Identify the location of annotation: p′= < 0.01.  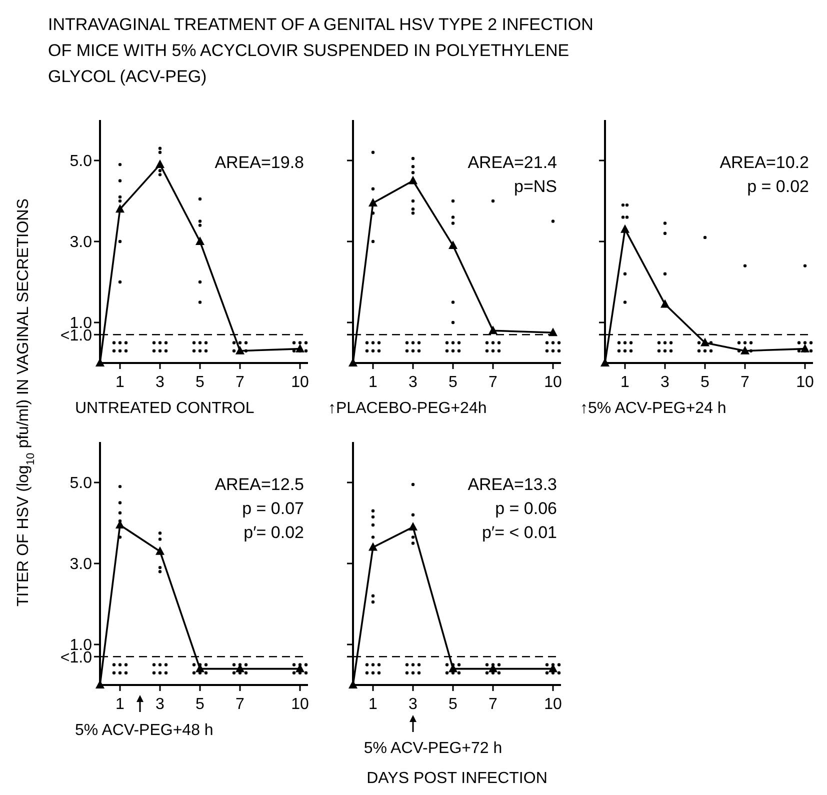
(519, 532).